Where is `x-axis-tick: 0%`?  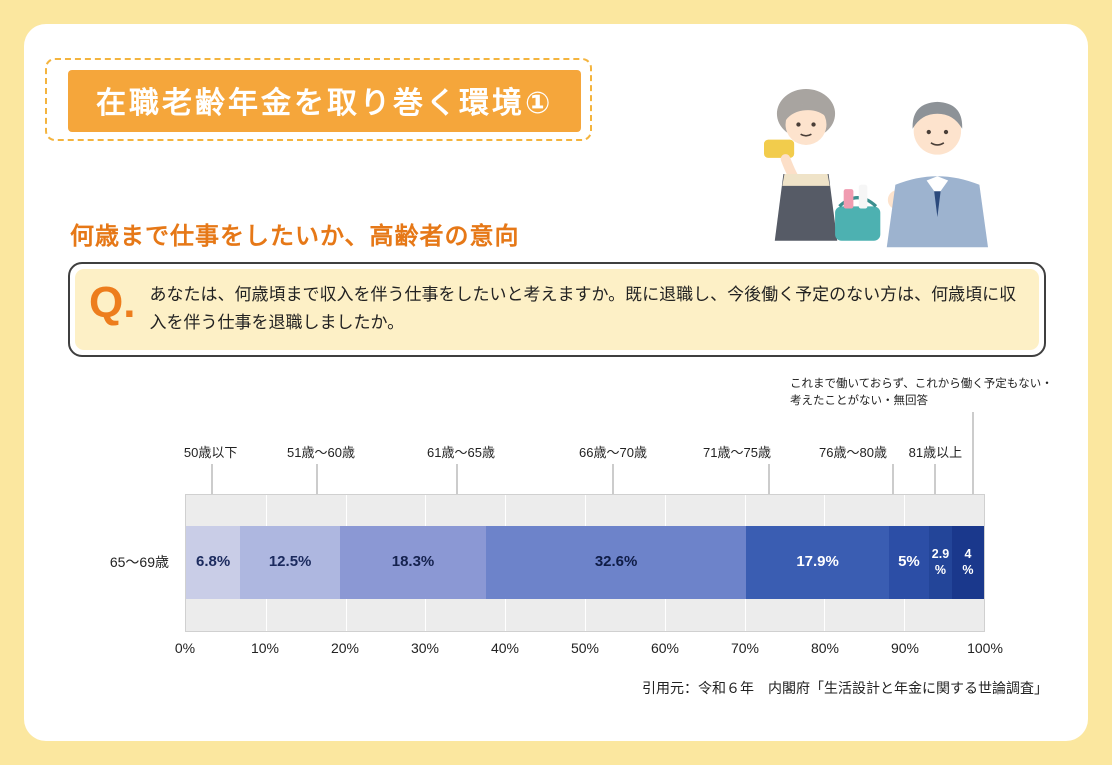 x-axis-tick: 0% is located at coordinates (185, 648).